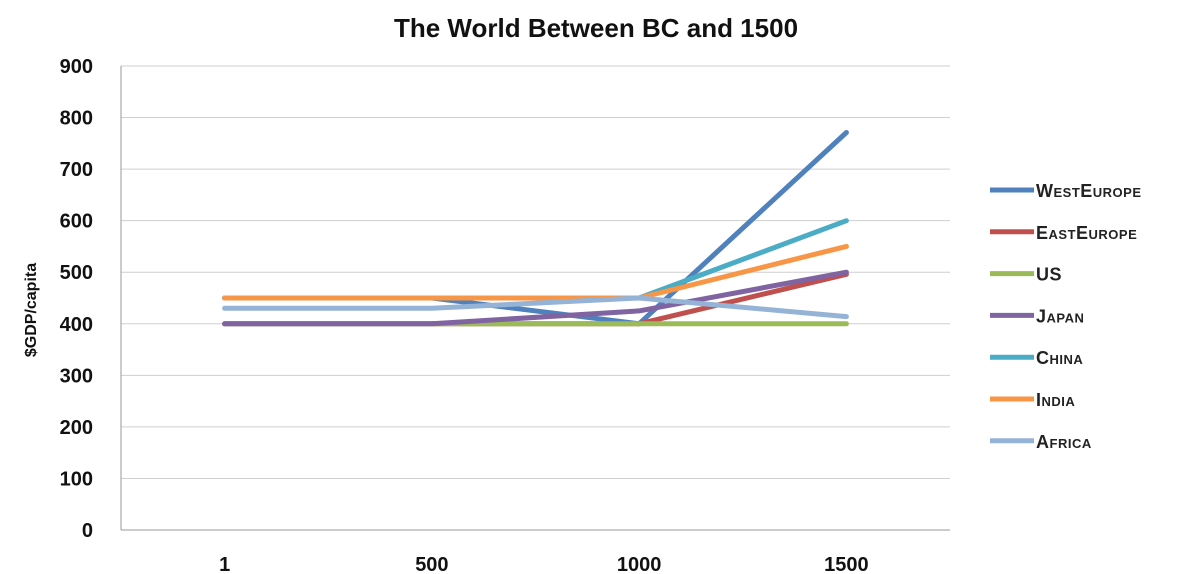 The width and height of the screenshot is (1203, 574). I want to click on series-line-japan, so click(535, 298).